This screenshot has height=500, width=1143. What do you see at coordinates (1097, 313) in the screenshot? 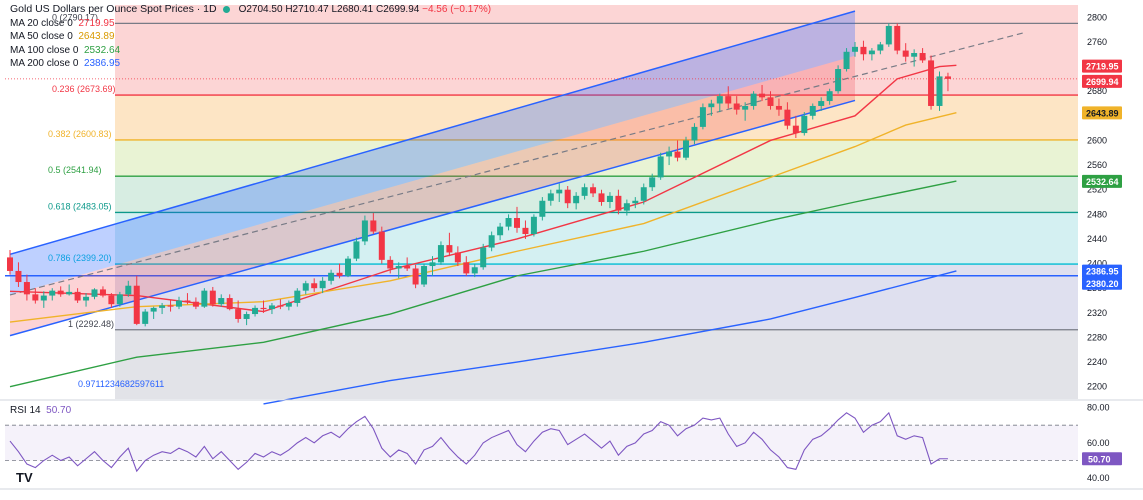
I see `price-tick-2320: 2320` at bounding box center [1097, 313].